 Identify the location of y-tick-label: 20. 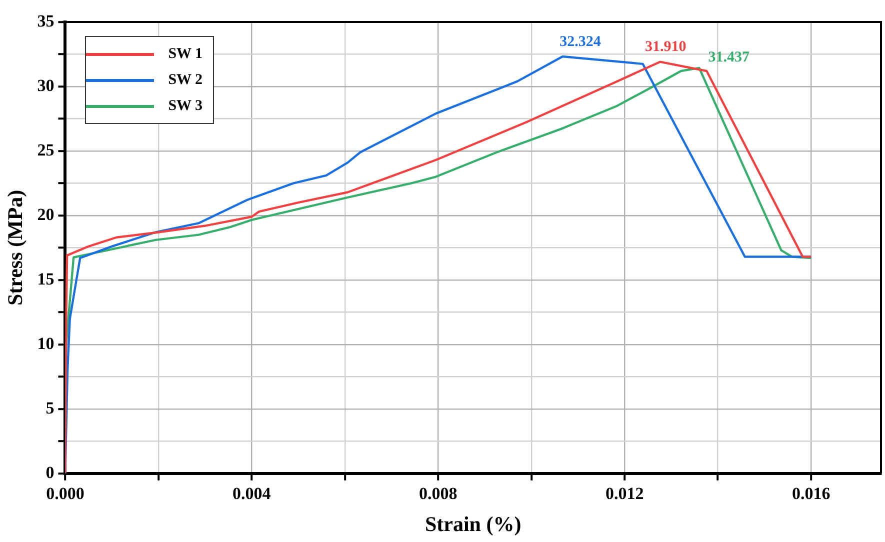
(45, 214).